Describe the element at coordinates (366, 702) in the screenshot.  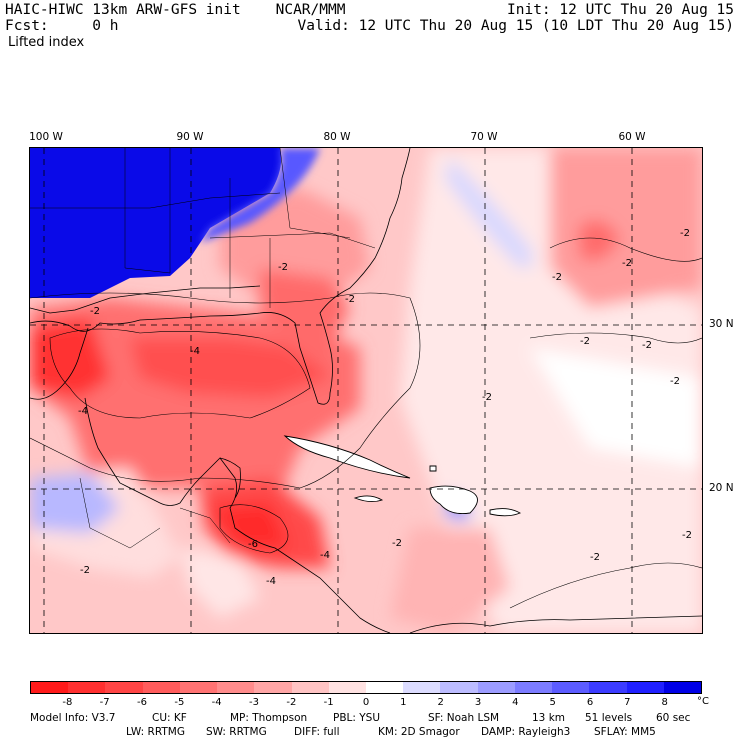
I see `colorbar-tick-label: 0` at that location.